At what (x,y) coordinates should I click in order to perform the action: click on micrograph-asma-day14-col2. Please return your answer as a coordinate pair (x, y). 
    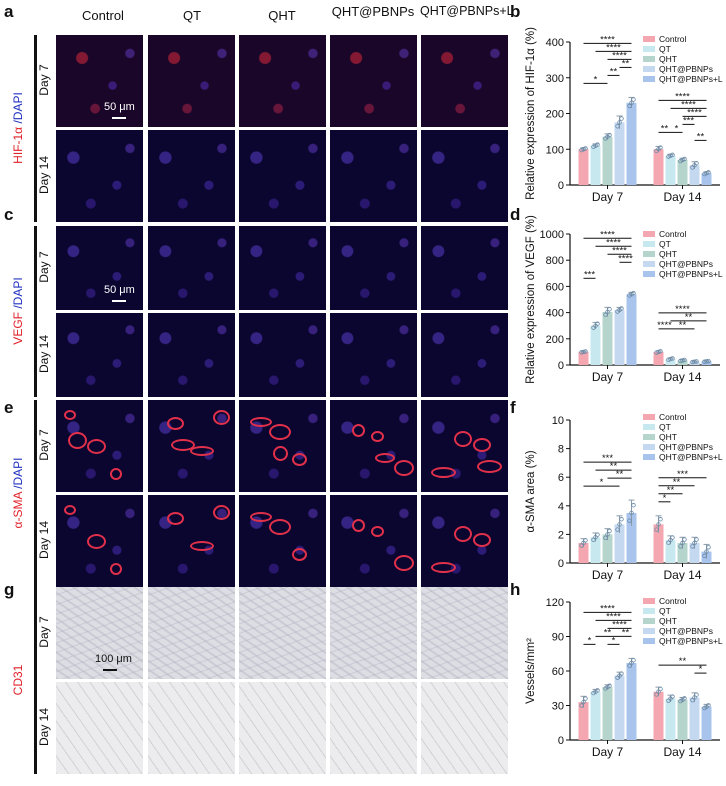
    Looking at the image, I should click on (282, 541).